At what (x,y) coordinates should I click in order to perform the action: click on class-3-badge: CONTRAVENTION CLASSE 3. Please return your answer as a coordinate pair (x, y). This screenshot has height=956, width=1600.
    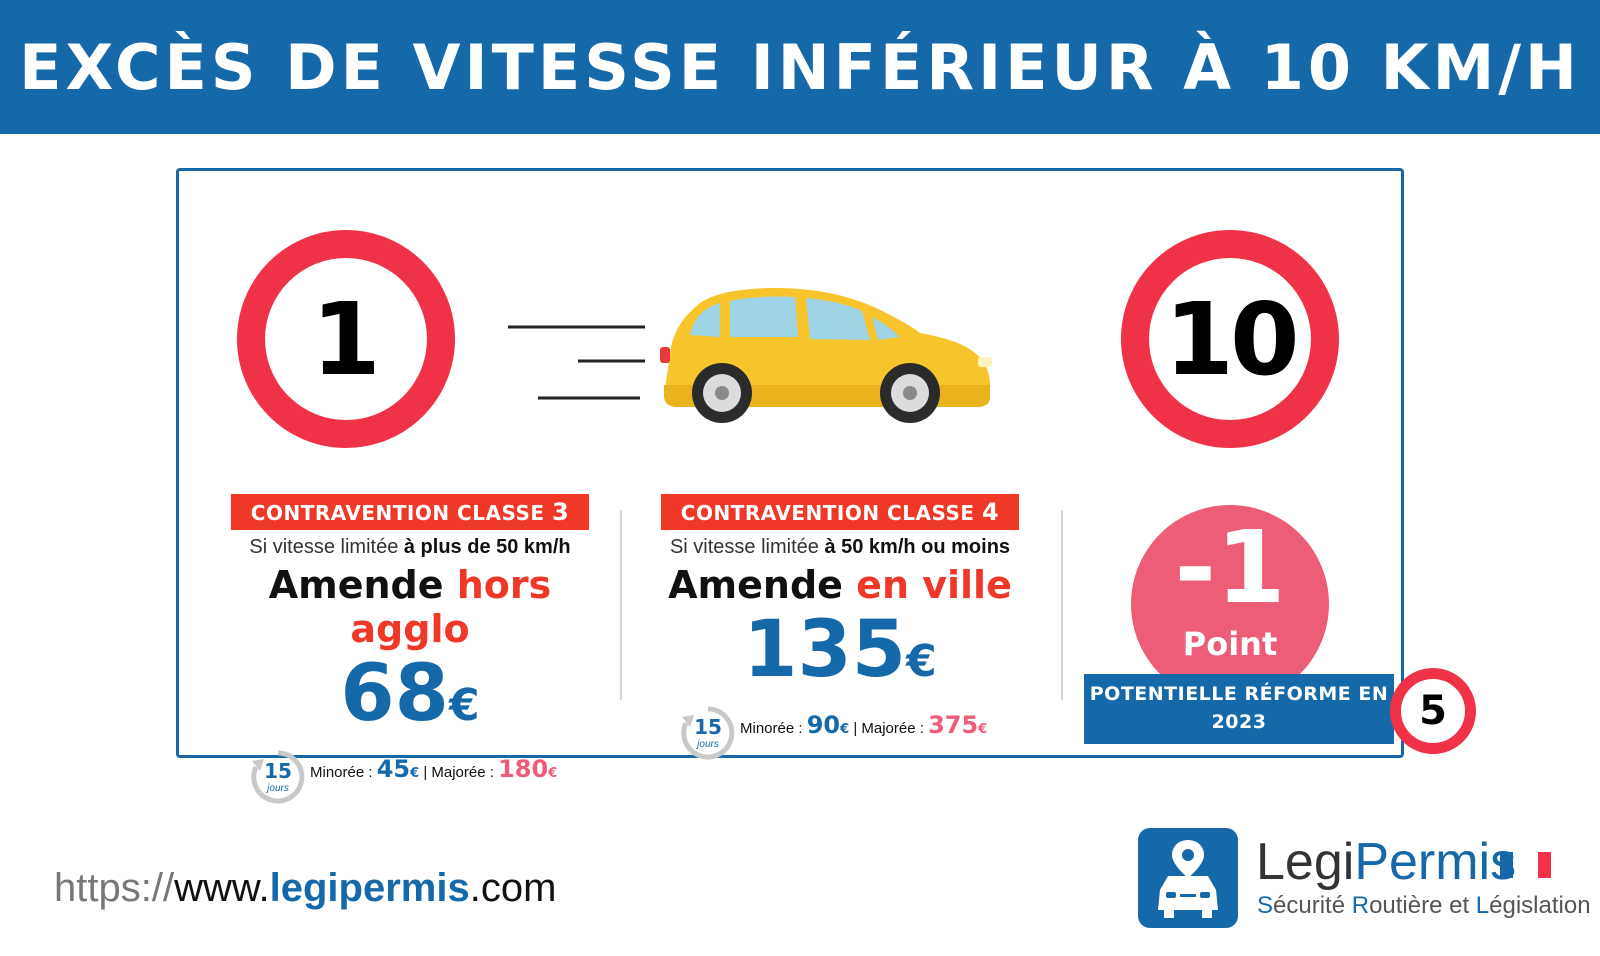
    Looking at the image, I should click on (410, 512).